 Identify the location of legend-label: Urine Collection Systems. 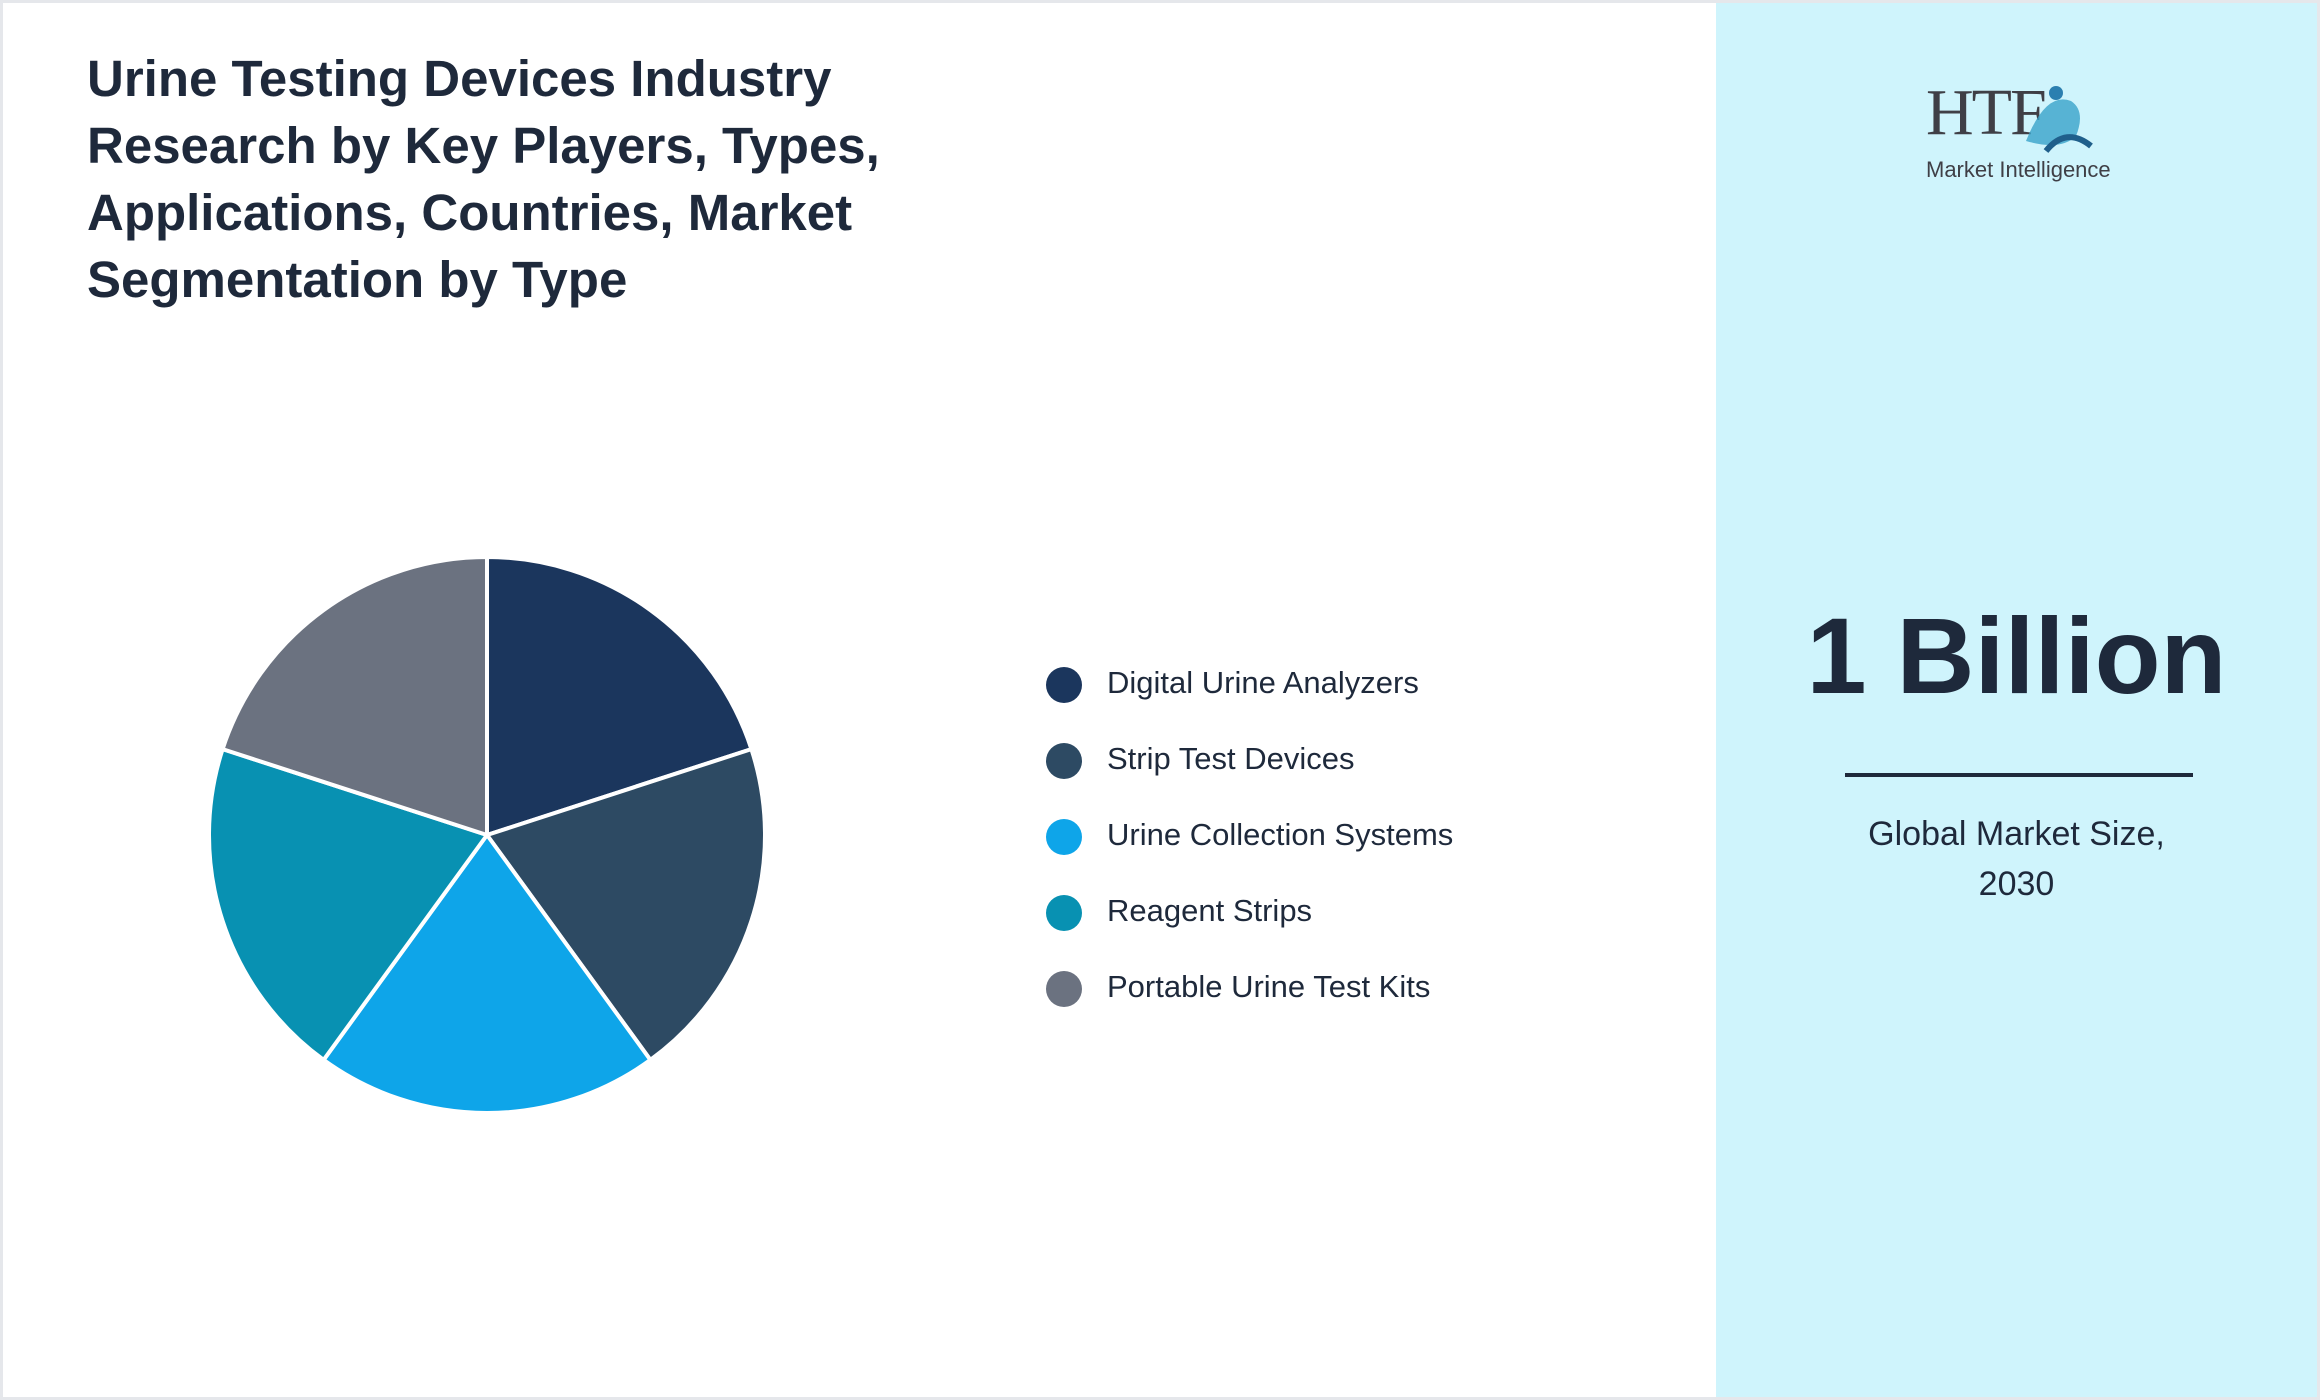
(1280, 834).